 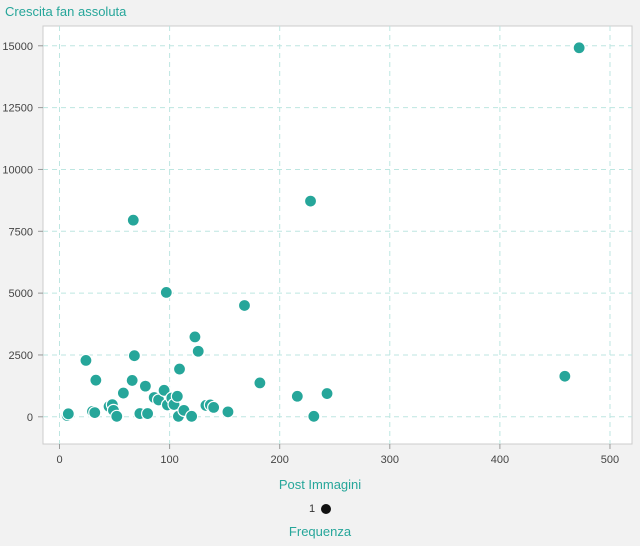 What do you see at coordinates (59, 460) in the screenshot?
I see `x-tick-label: 0` at bounding box center [59, 460].